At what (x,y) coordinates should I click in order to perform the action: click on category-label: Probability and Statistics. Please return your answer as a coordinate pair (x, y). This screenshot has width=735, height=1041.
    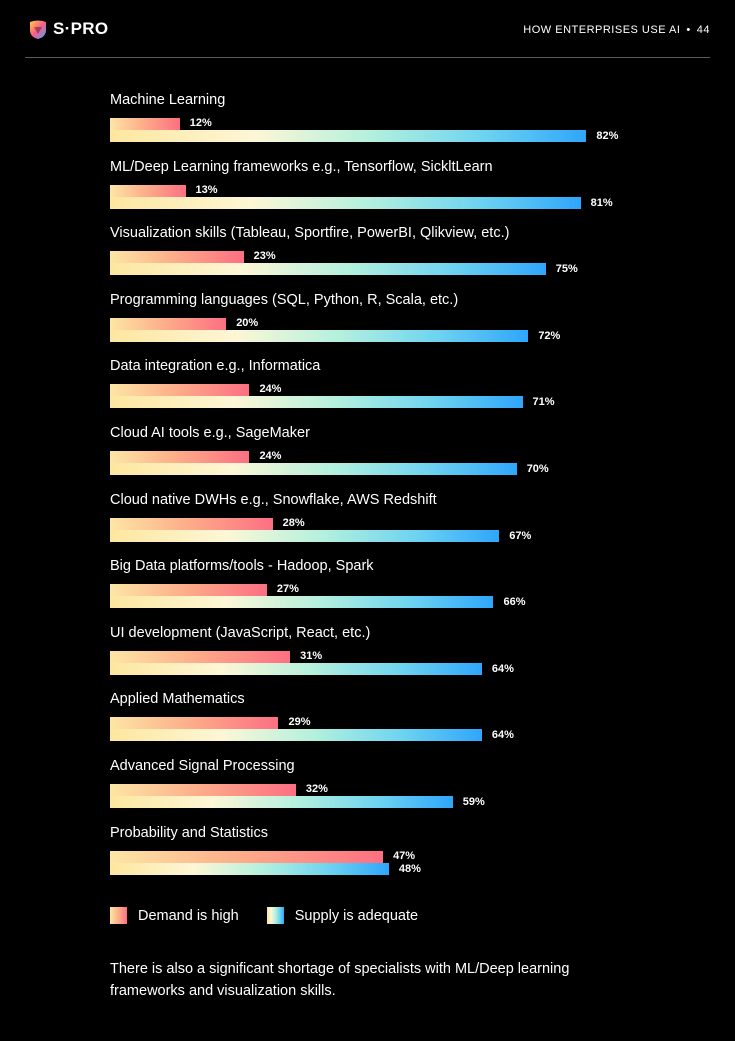
    Looking at the image, I should click on (189, 832).